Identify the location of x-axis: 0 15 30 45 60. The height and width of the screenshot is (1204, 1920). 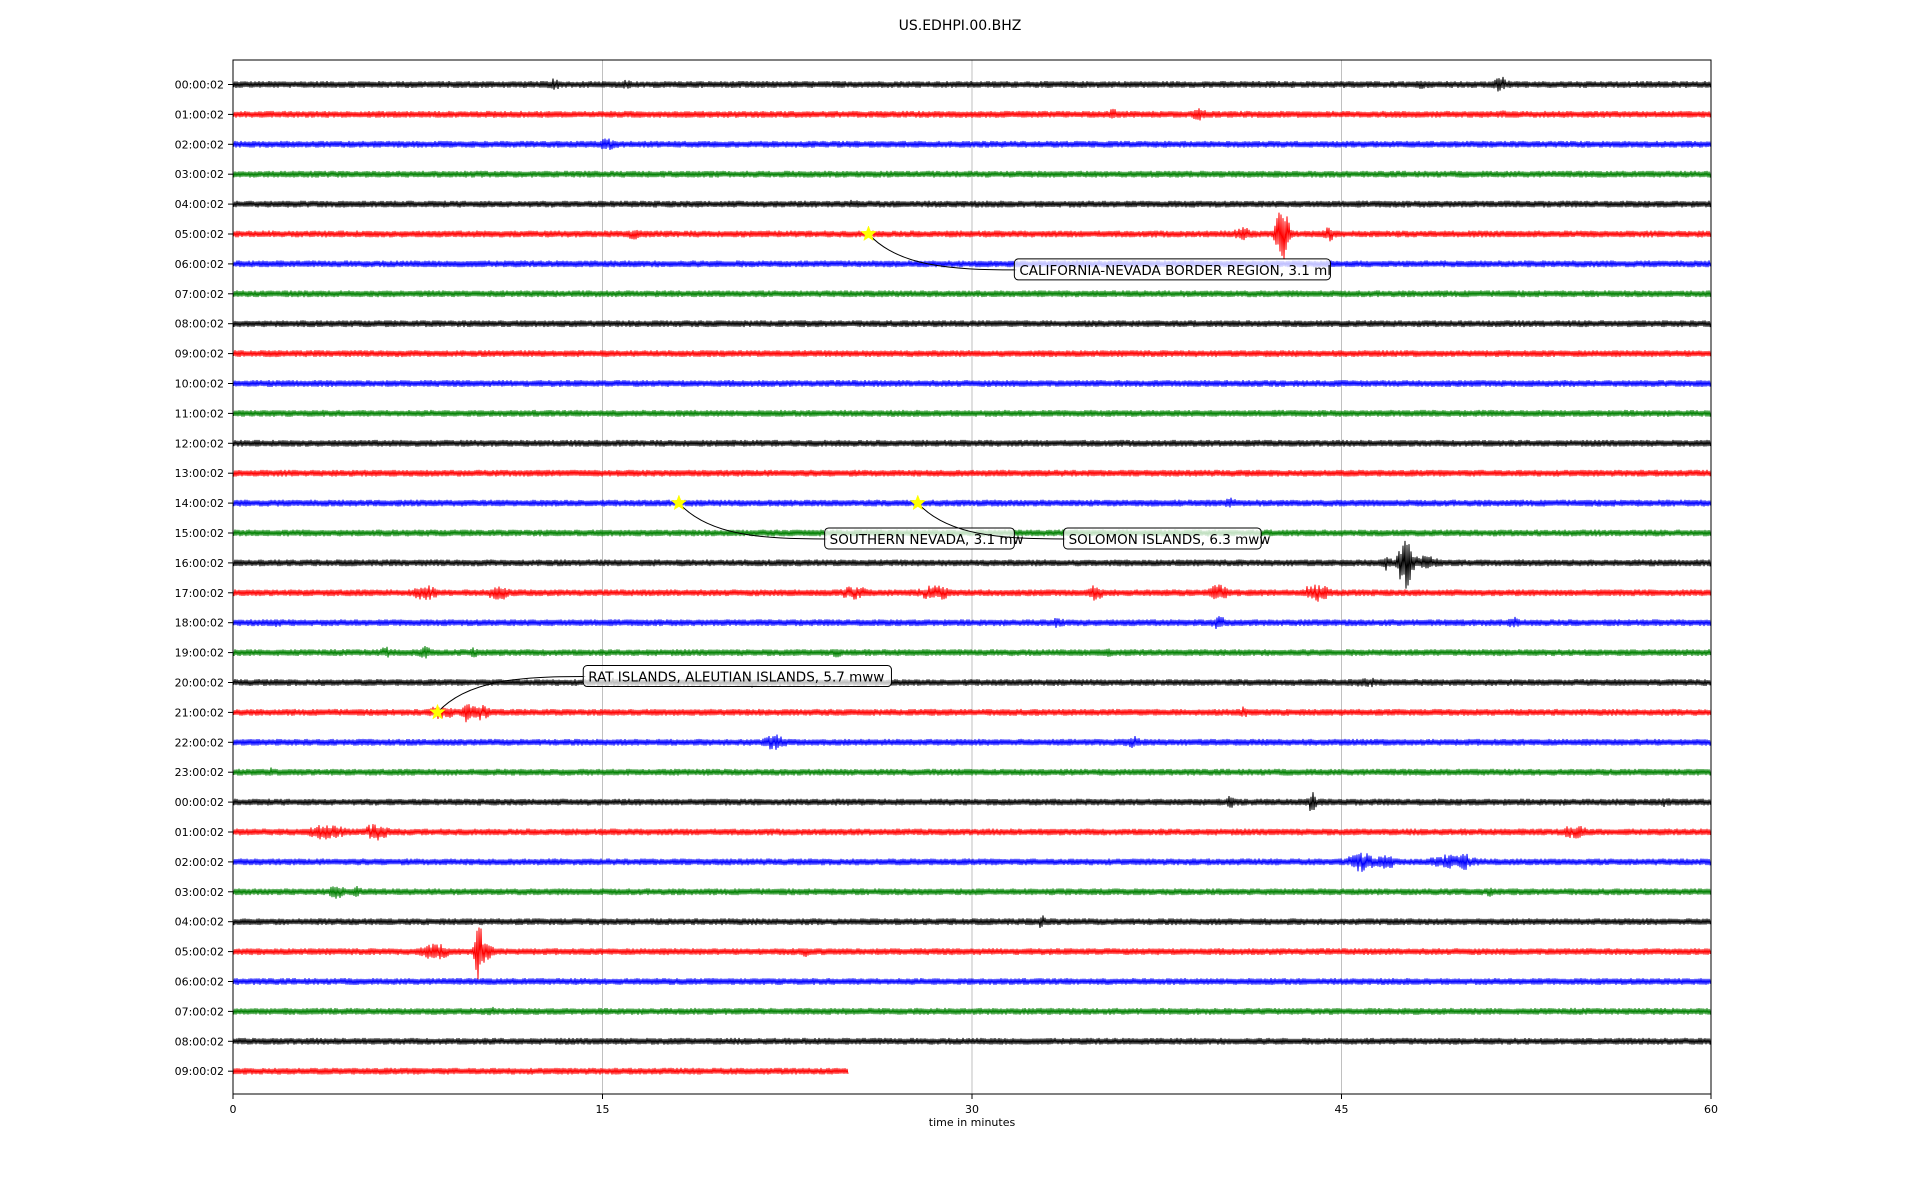
(974, 1105).